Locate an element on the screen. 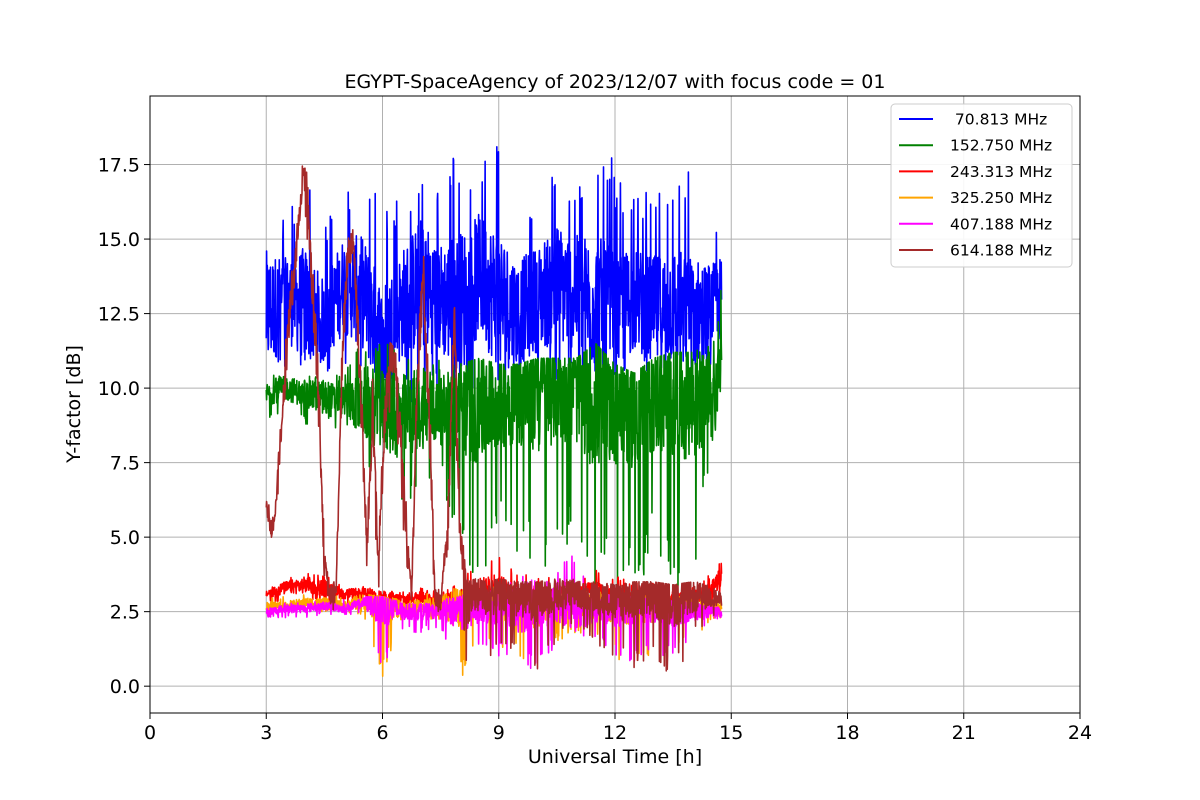  legend-entry-label: 152.750 MHz is located at coordinates (1001, 146).